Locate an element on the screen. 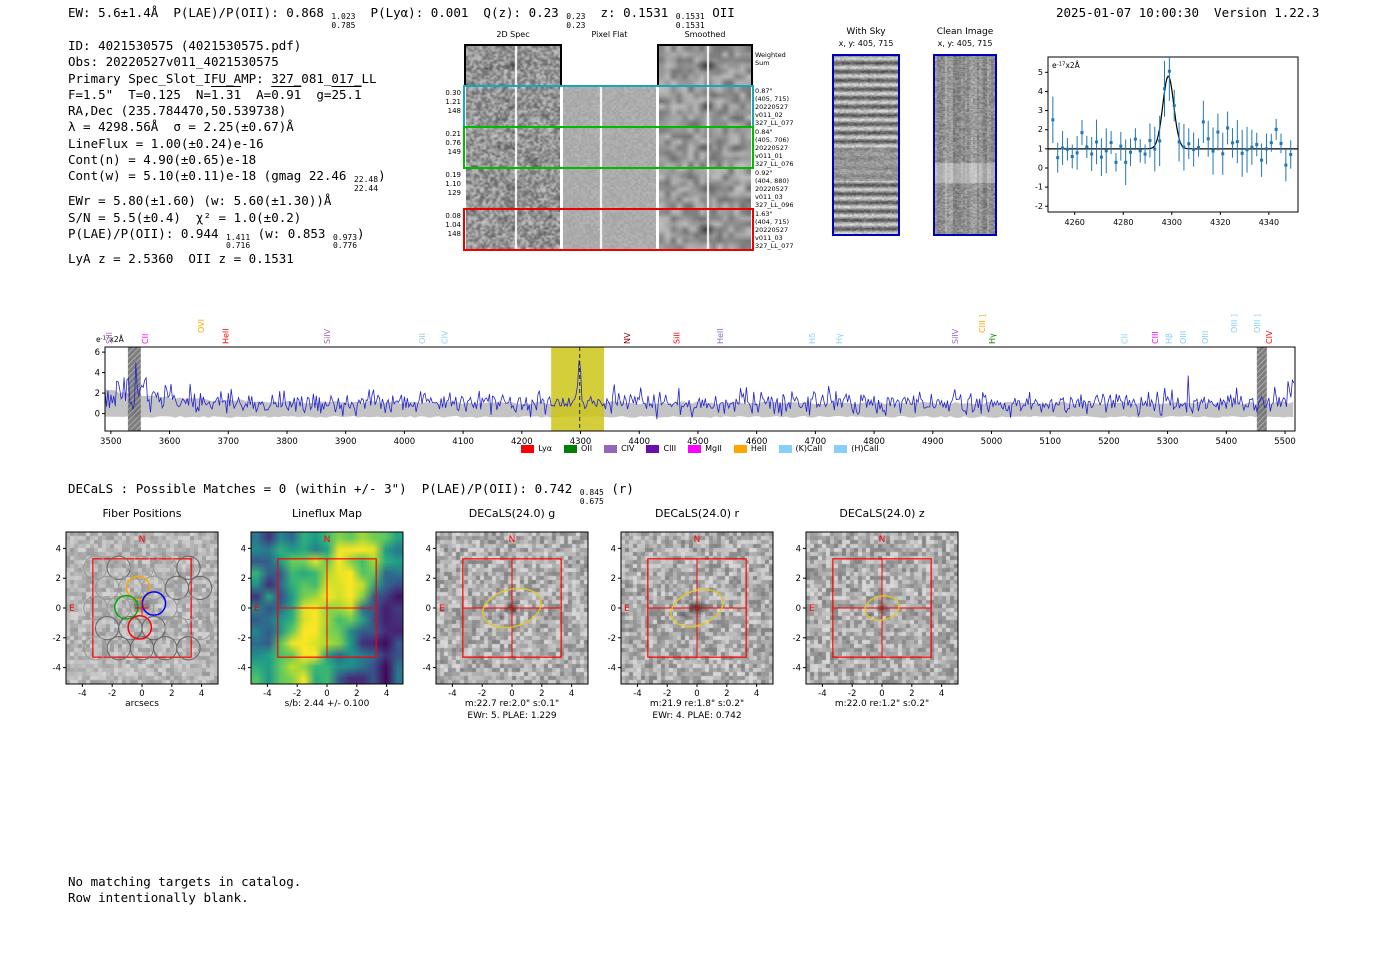  legend-item: OII is located at coordinates (578, 448).